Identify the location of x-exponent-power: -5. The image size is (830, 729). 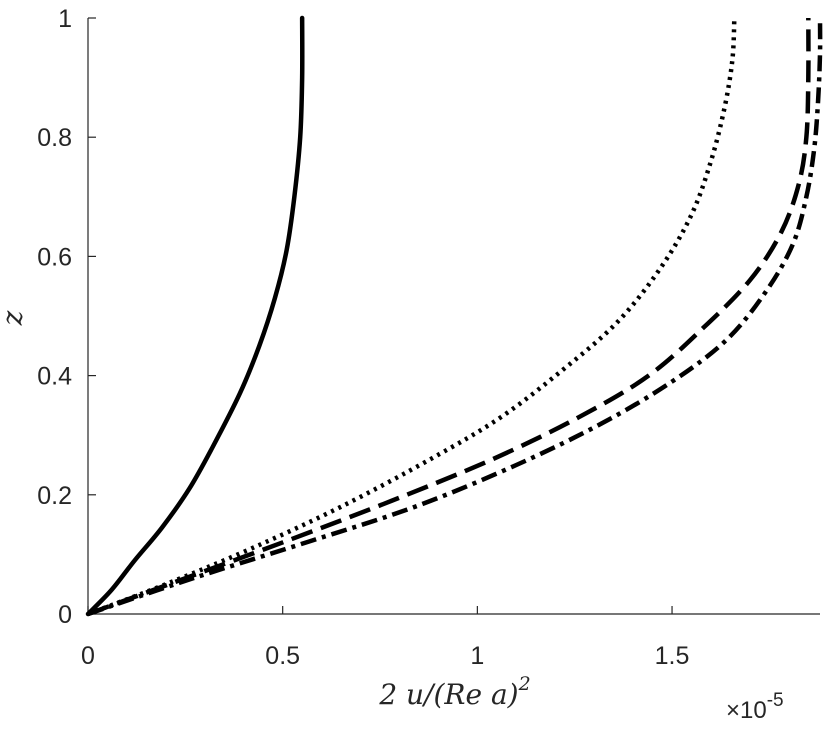
(775, 700).